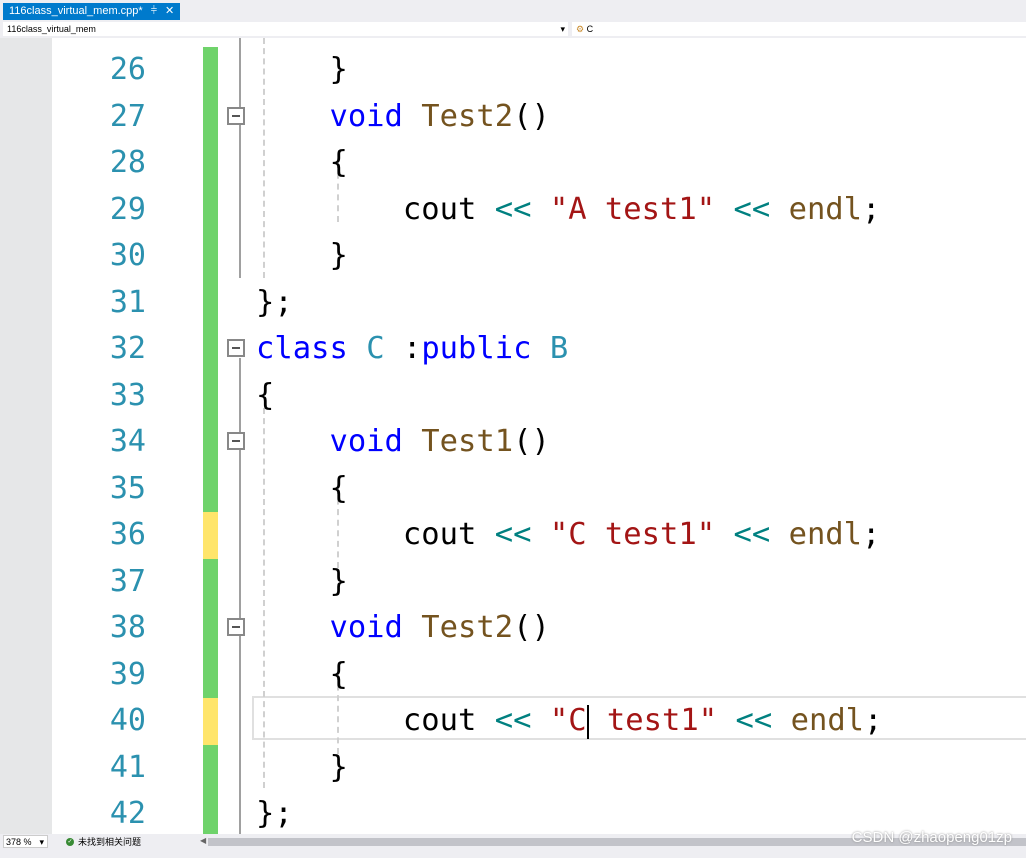 The width and height of the screenshot is (1026, 858). What do you see at coordinates (513, 163) in the screenshot?
I see `code-line: 28 {` at bounding box center [513, 163].